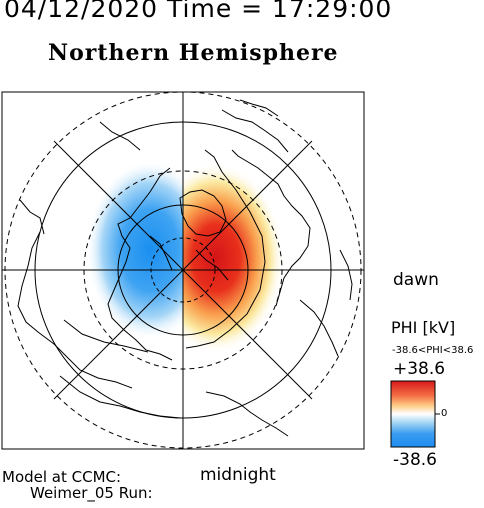 This screenshot has width=484, height=508. Describe the element at coordinates (134, 250) in the screenshot. I see `negative-potential-cell` at that location.